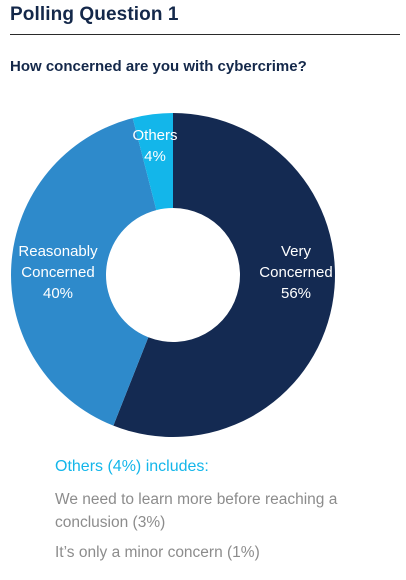  I want to click on slice-label-others: Others 4%, so click(154, 146).